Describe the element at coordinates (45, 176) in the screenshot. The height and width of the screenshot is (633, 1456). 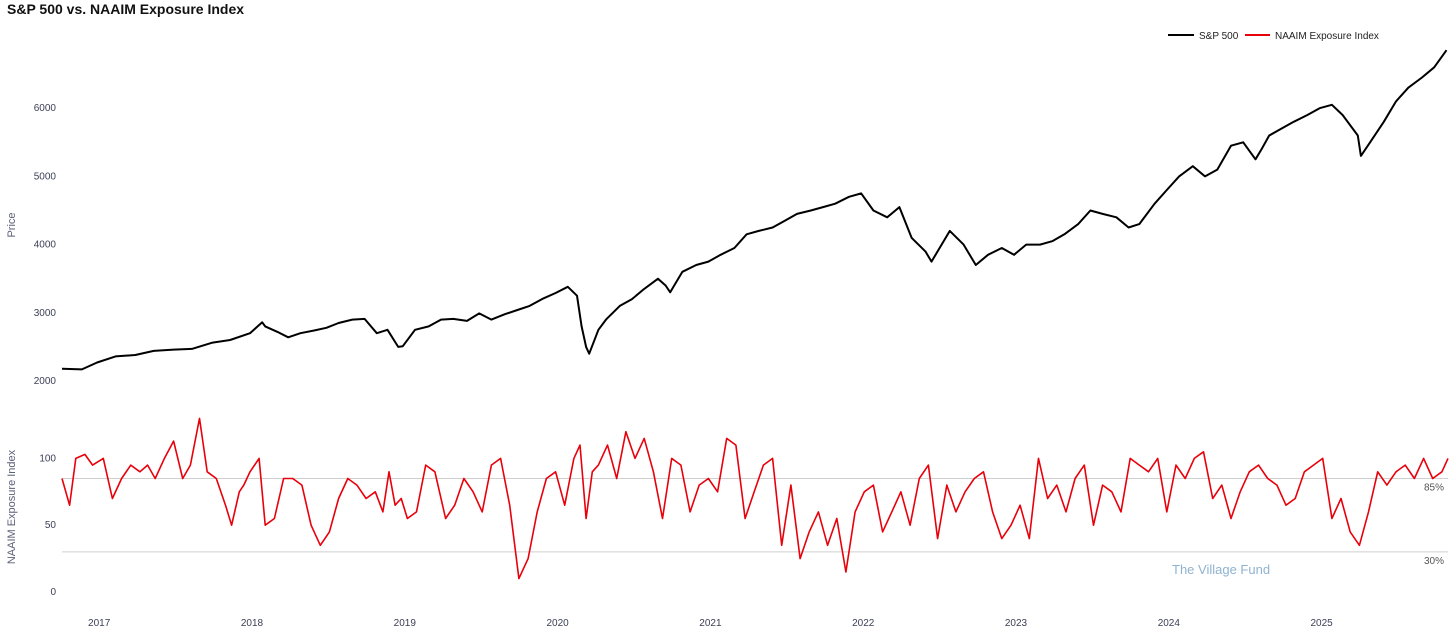
I see `price-y-tick-label: 5000` at that location.